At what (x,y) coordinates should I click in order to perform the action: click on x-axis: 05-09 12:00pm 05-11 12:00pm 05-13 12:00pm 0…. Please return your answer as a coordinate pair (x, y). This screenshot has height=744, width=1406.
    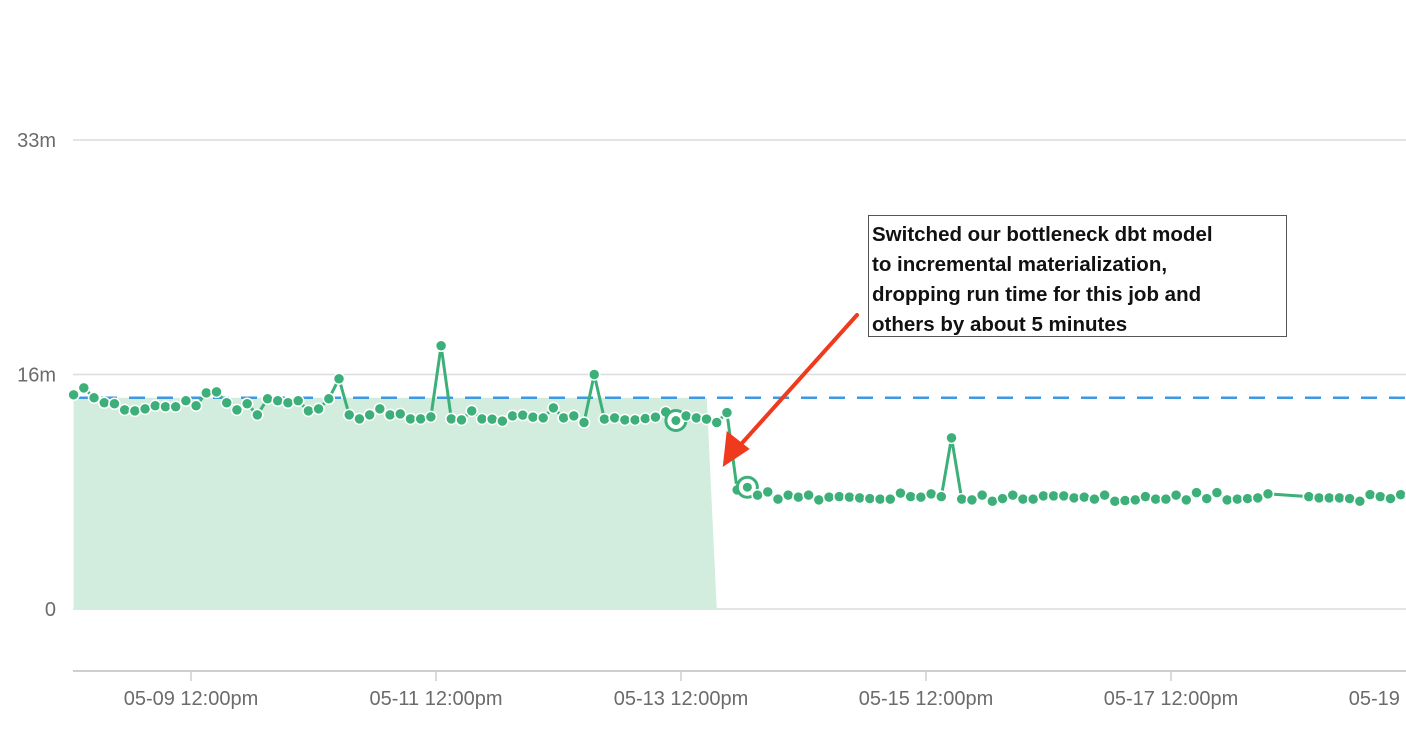
    Looking at the image, I should click on (739, 690).